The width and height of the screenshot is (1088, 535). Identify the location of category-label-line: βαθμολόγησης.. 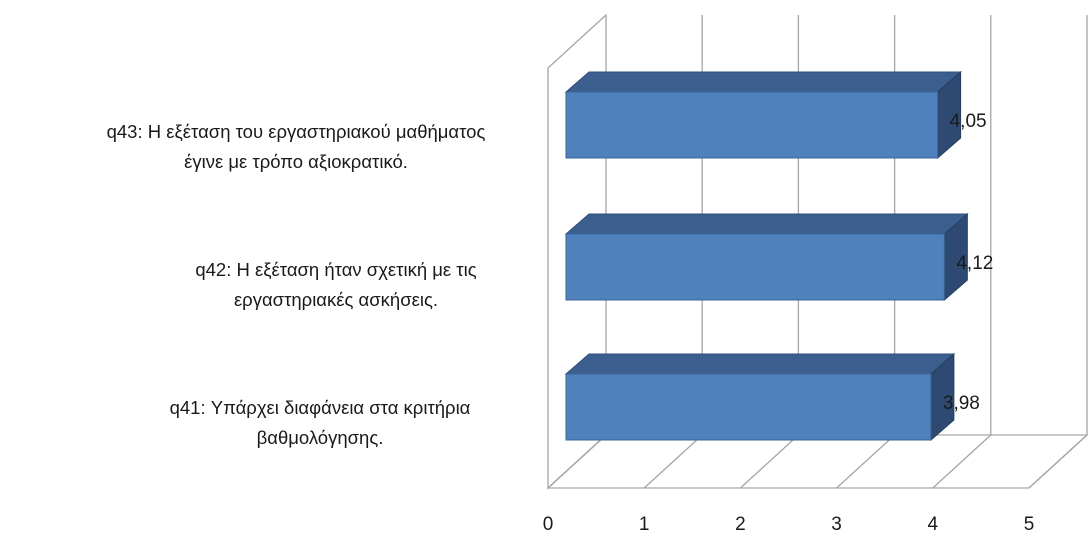
(320, 437).